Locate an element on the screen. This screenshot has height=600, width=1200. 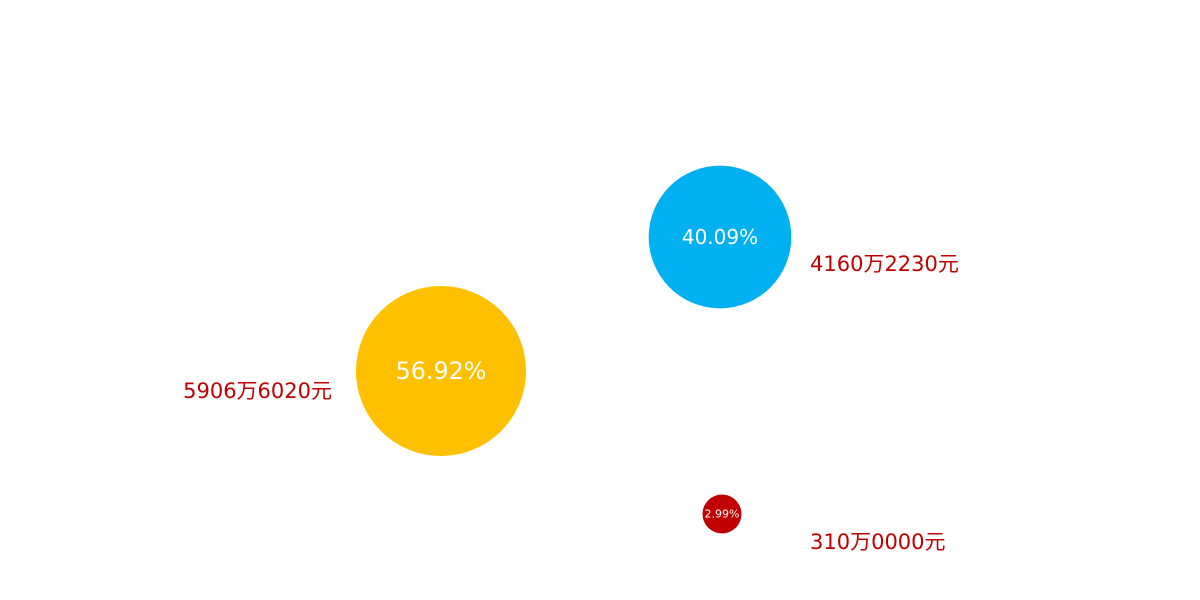
bubble-1-amount-label: 5906万6020元 is located at coordinates (257, 391).